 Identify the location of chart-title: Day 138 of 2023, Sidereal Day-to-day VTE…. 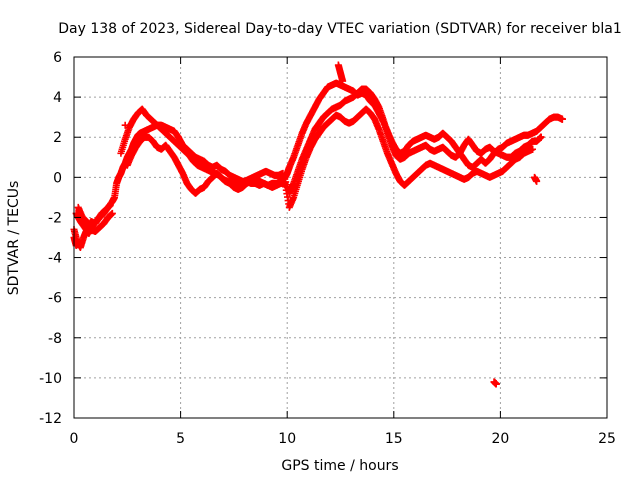
(339, 29).